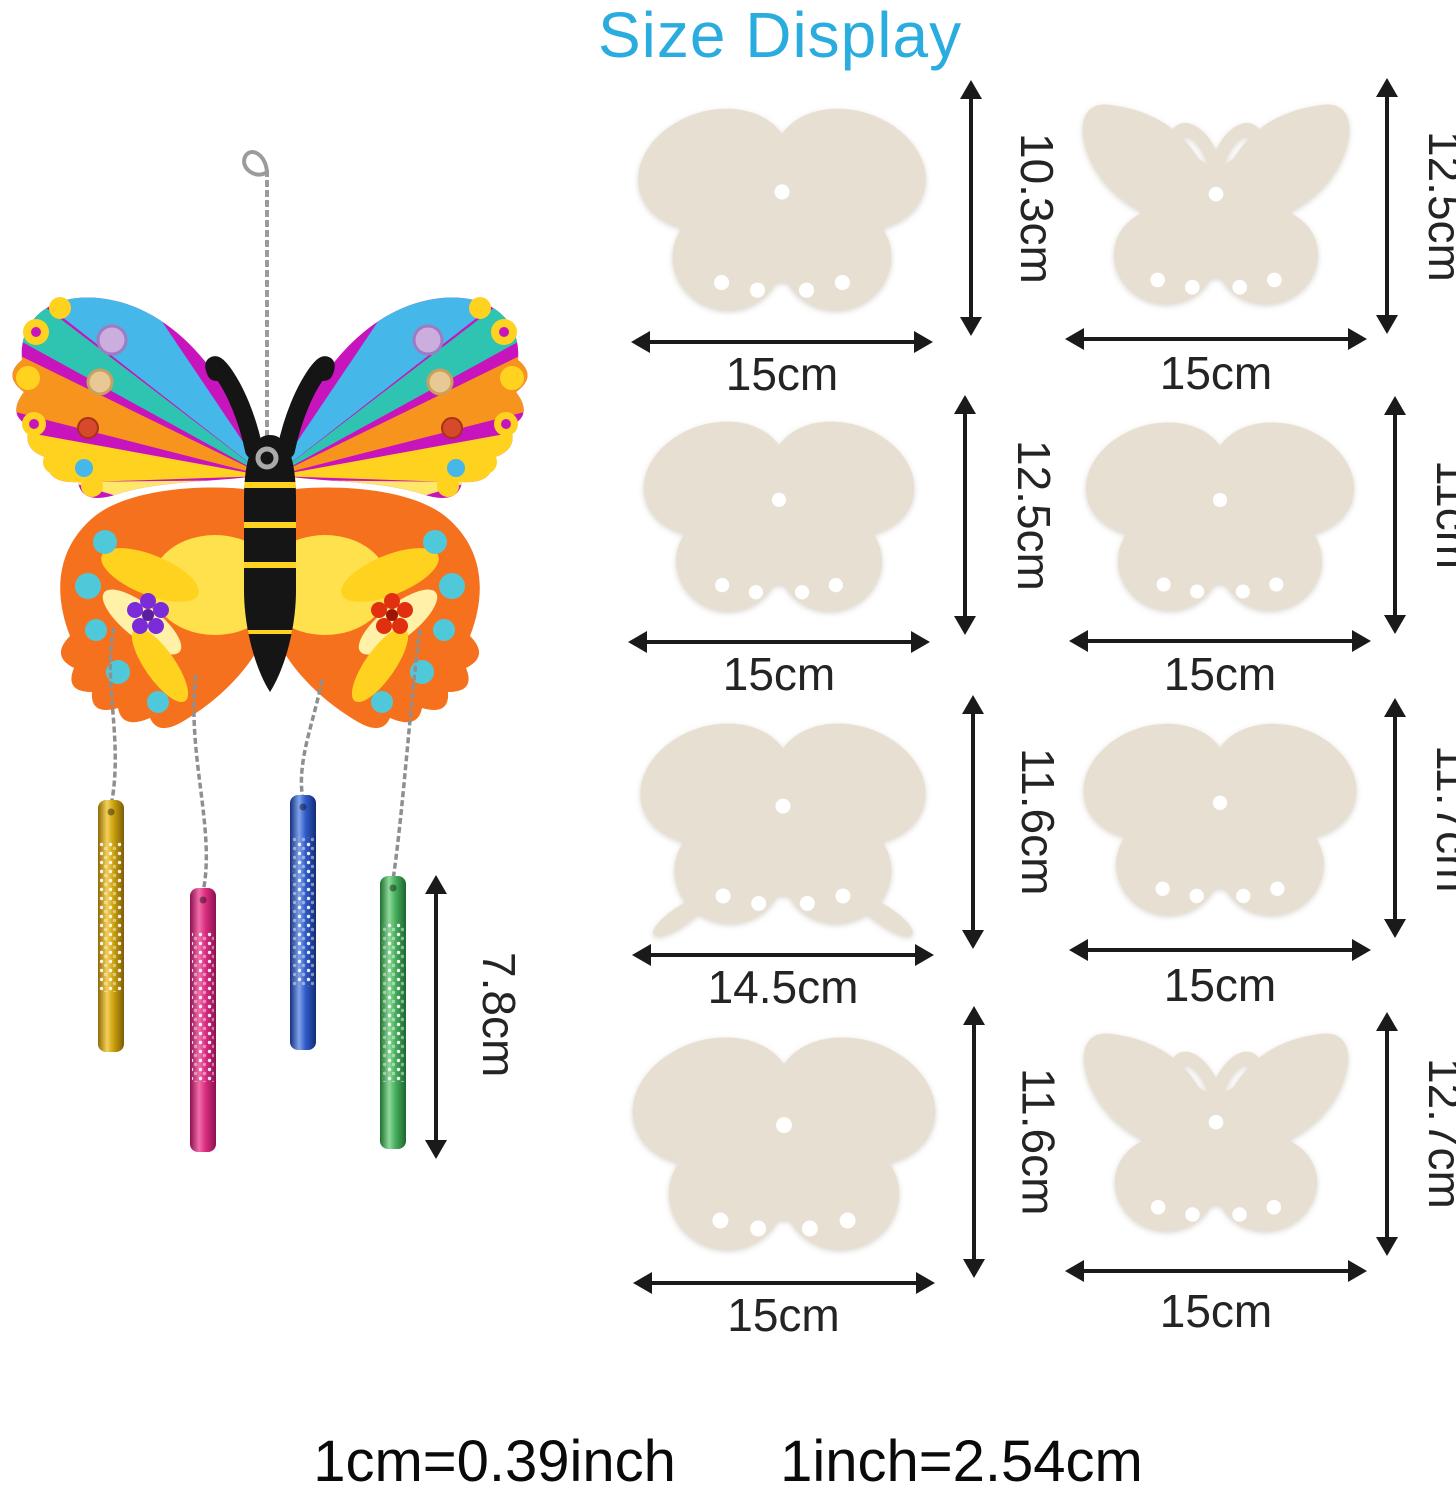 The image size is (1456, 1500). Describe the element at coordinates (1441, 515) in the screenshot. I see `height-label: 11cm` at that location.